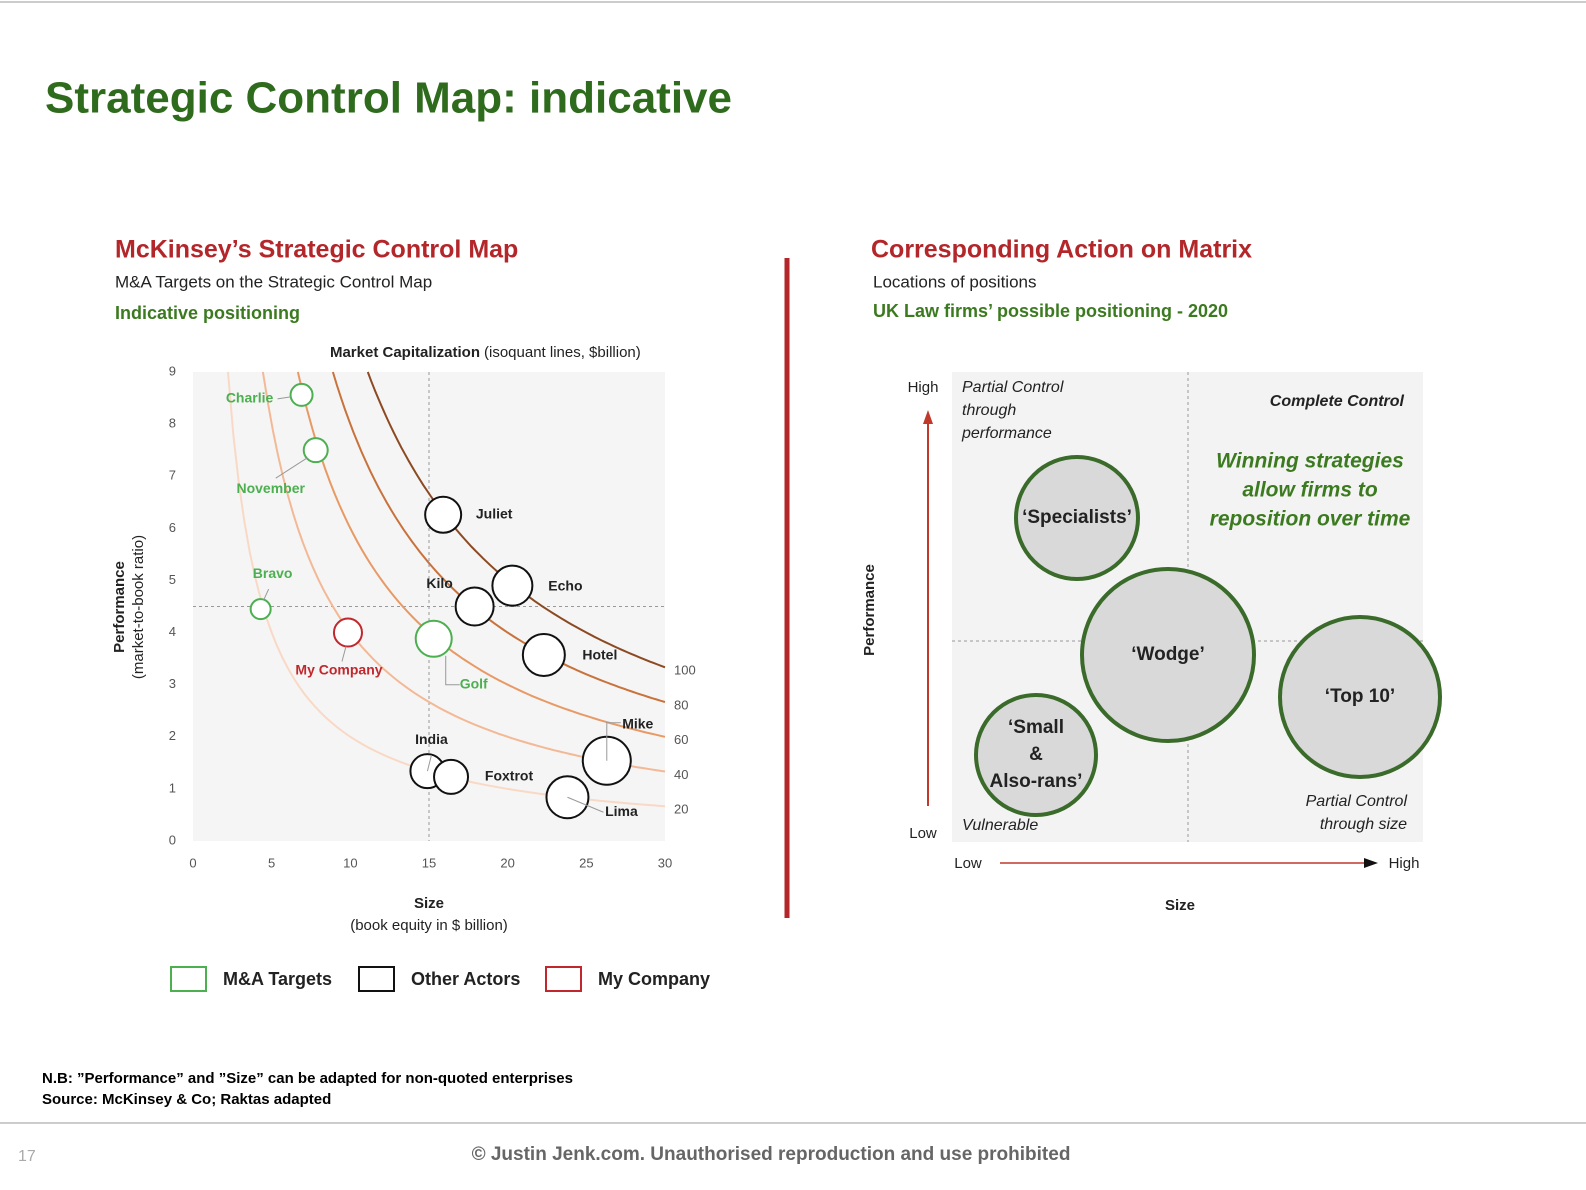  What do you see at coordinates (172, 839) in the screenshot?
I see `y-tick-label: 0` at bounding box center [172, 839].